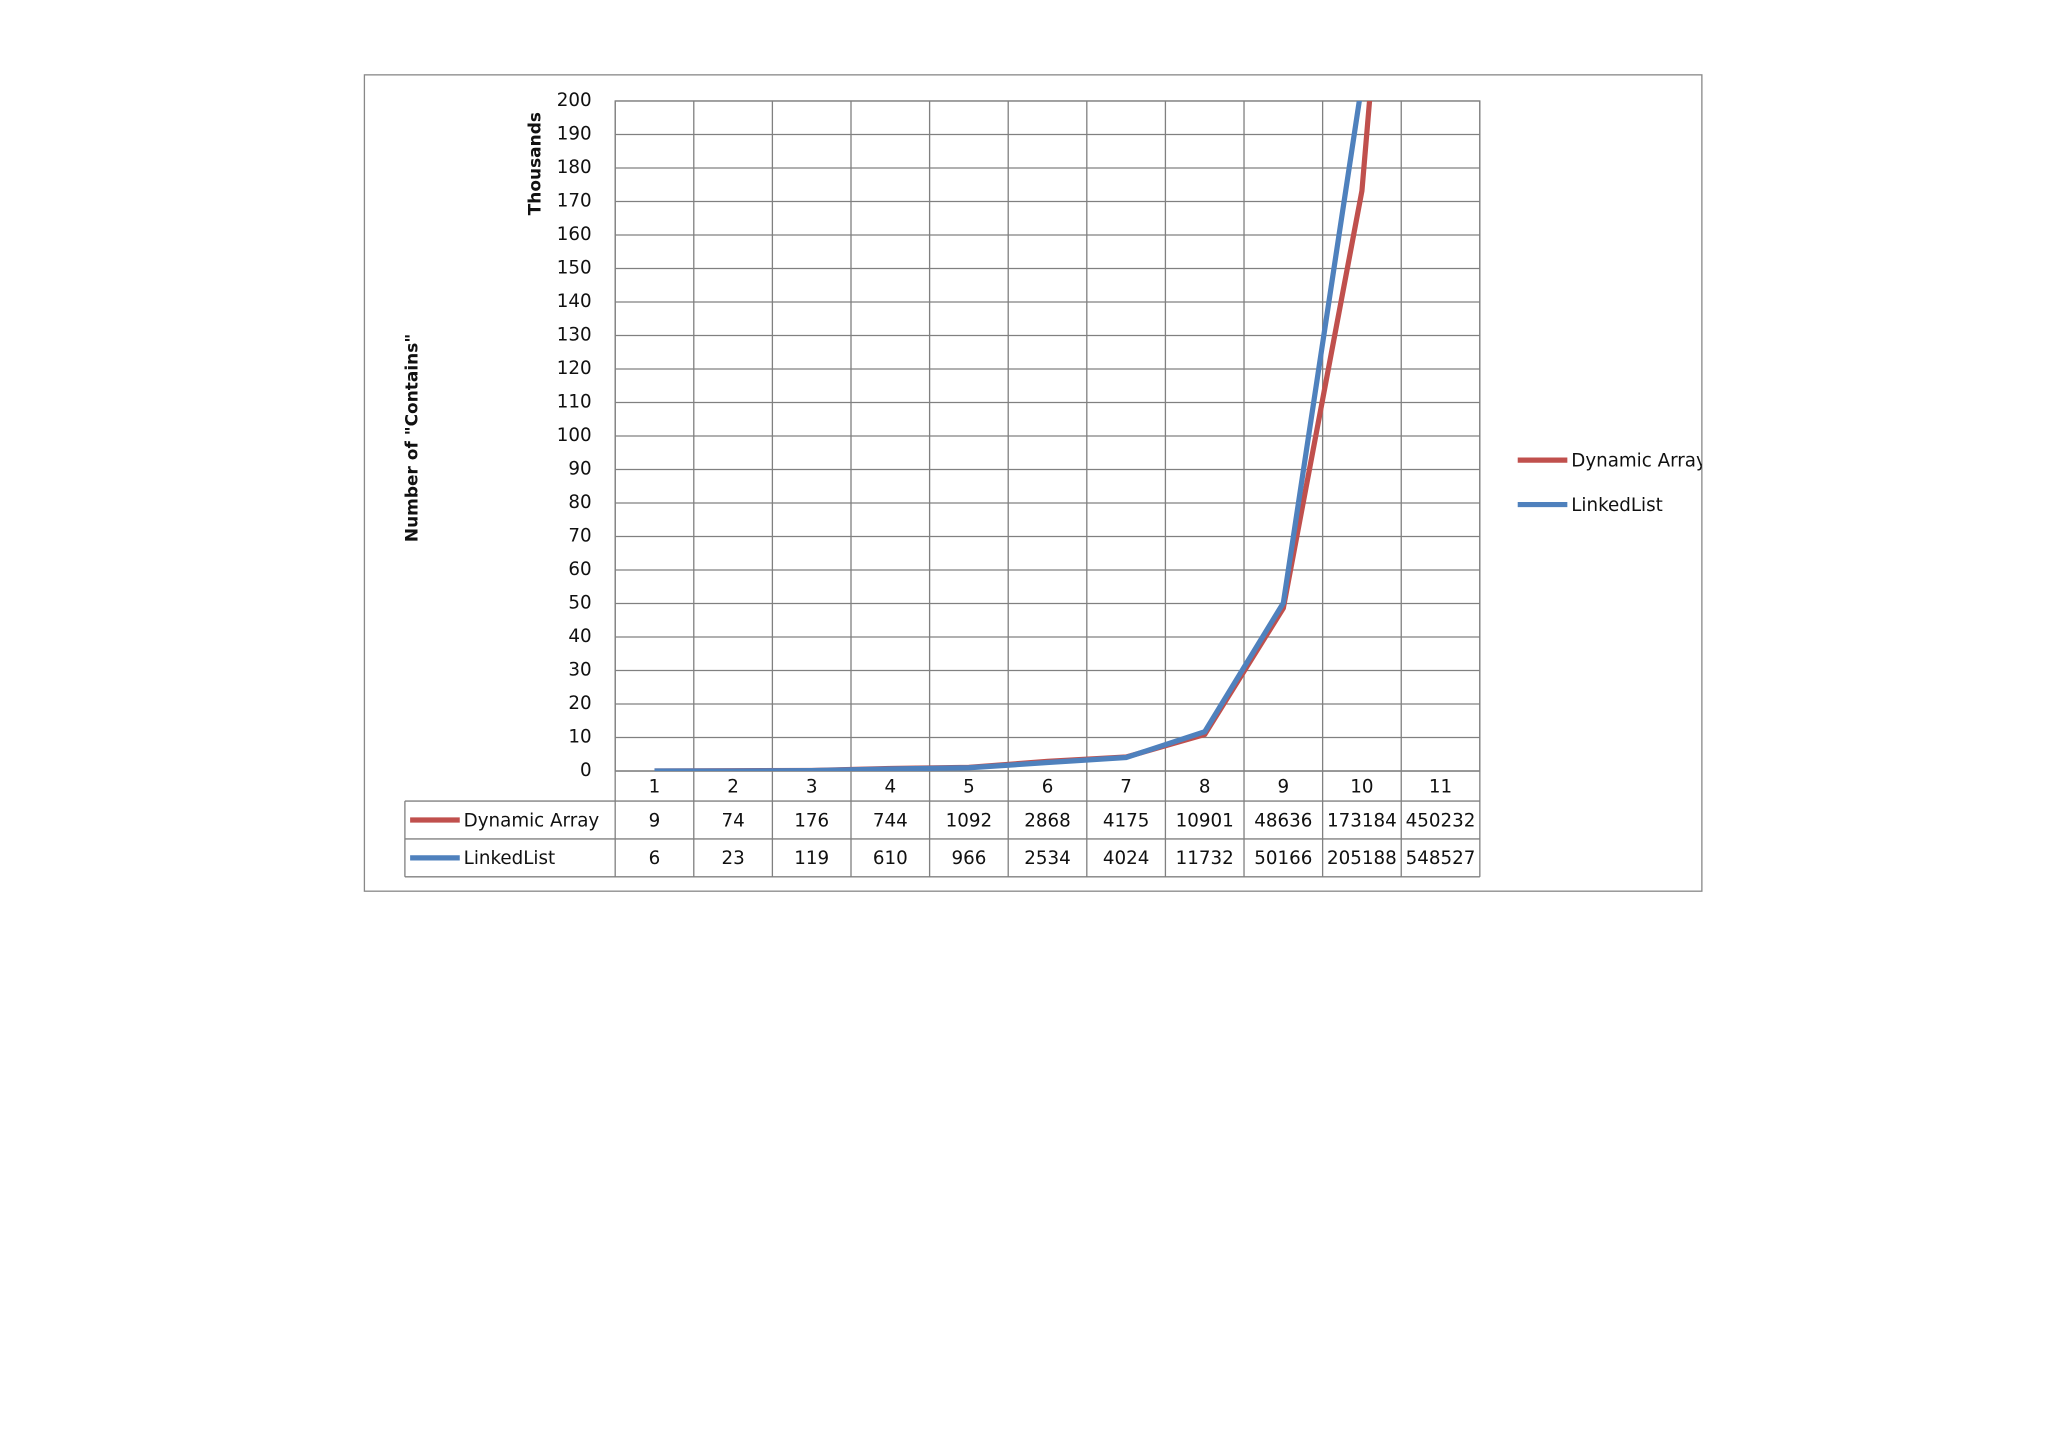  Describe the element at coordinates (1639, 460) in the screenshot. I see `legend-label: Dynamic Array` at that location.